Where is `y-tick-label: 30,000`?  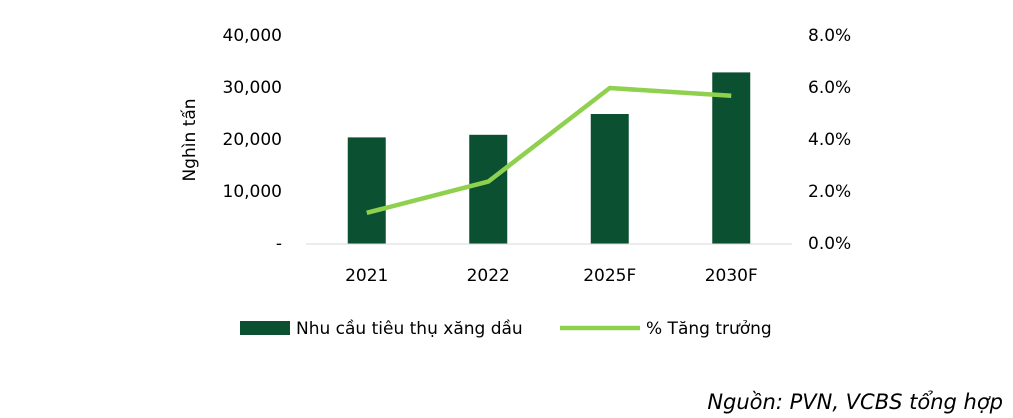 y-tick-label: 30,000 is located at coordinates (252, 88).